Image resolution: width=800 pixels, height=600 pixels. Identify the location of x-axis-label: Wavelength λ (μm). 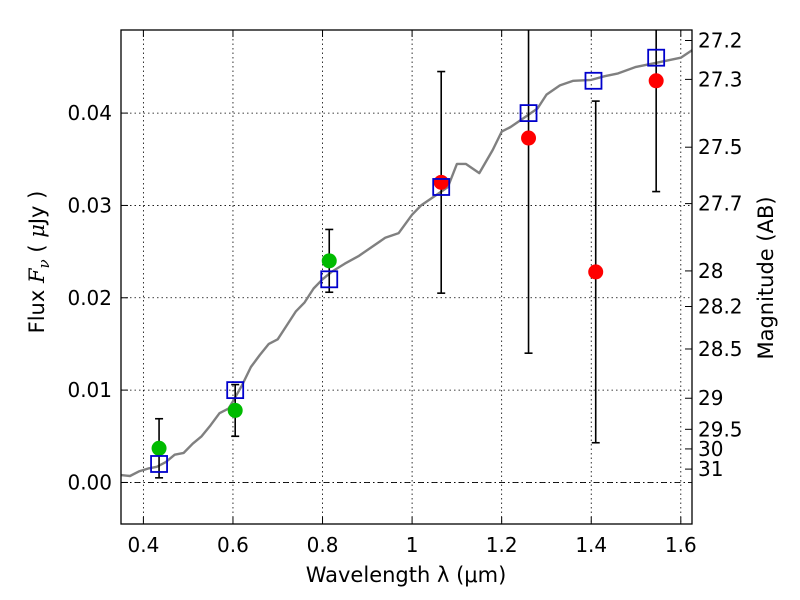
(406, 575).